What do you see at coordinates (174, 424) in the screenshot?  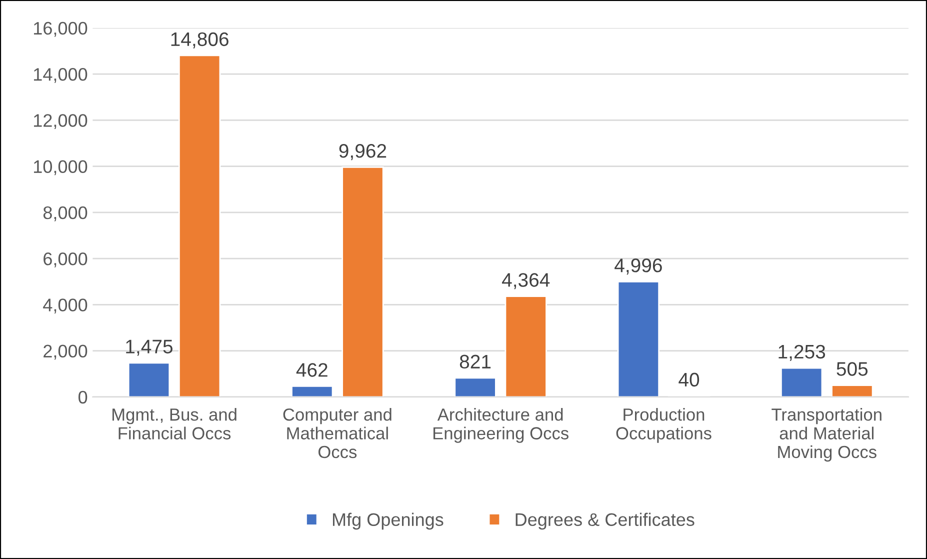 I see `x-tick-label: Mgmt., Bus. and Financial Occs` at bounding box center [174, 424].